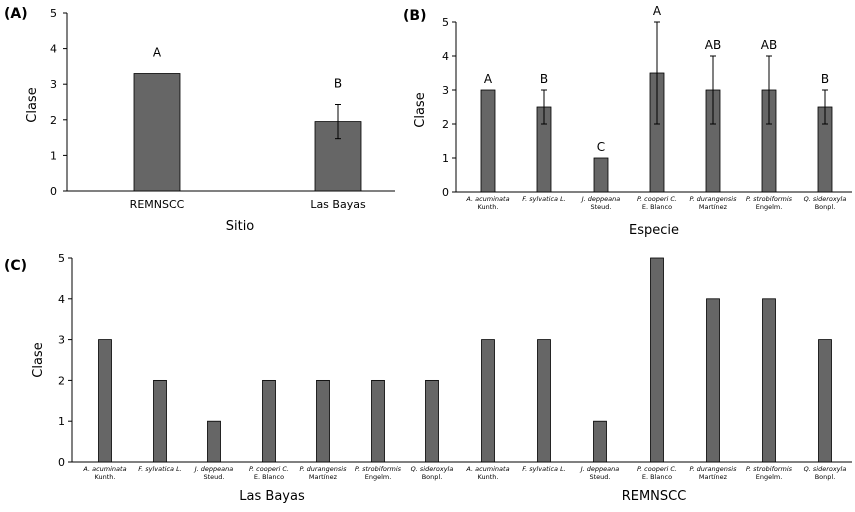 The image size is (855, 512). I want to click on x-axis-title: Sitio, so click(240, 226).